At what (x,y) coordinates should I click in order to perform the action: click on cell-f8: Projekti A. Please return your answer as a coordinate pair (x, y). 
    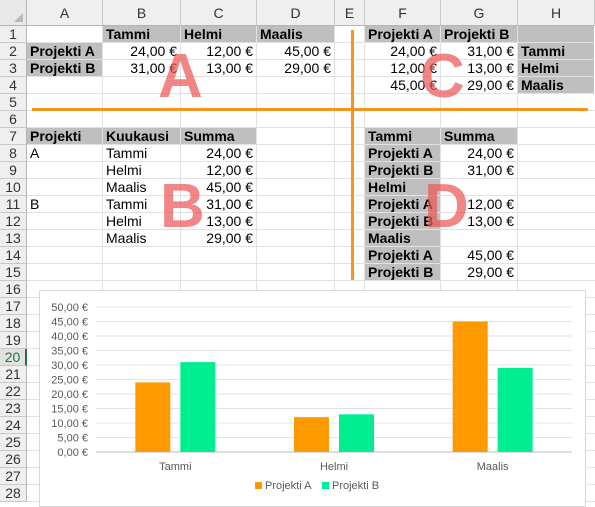
    Looking at the image, I should click on (402, 153).